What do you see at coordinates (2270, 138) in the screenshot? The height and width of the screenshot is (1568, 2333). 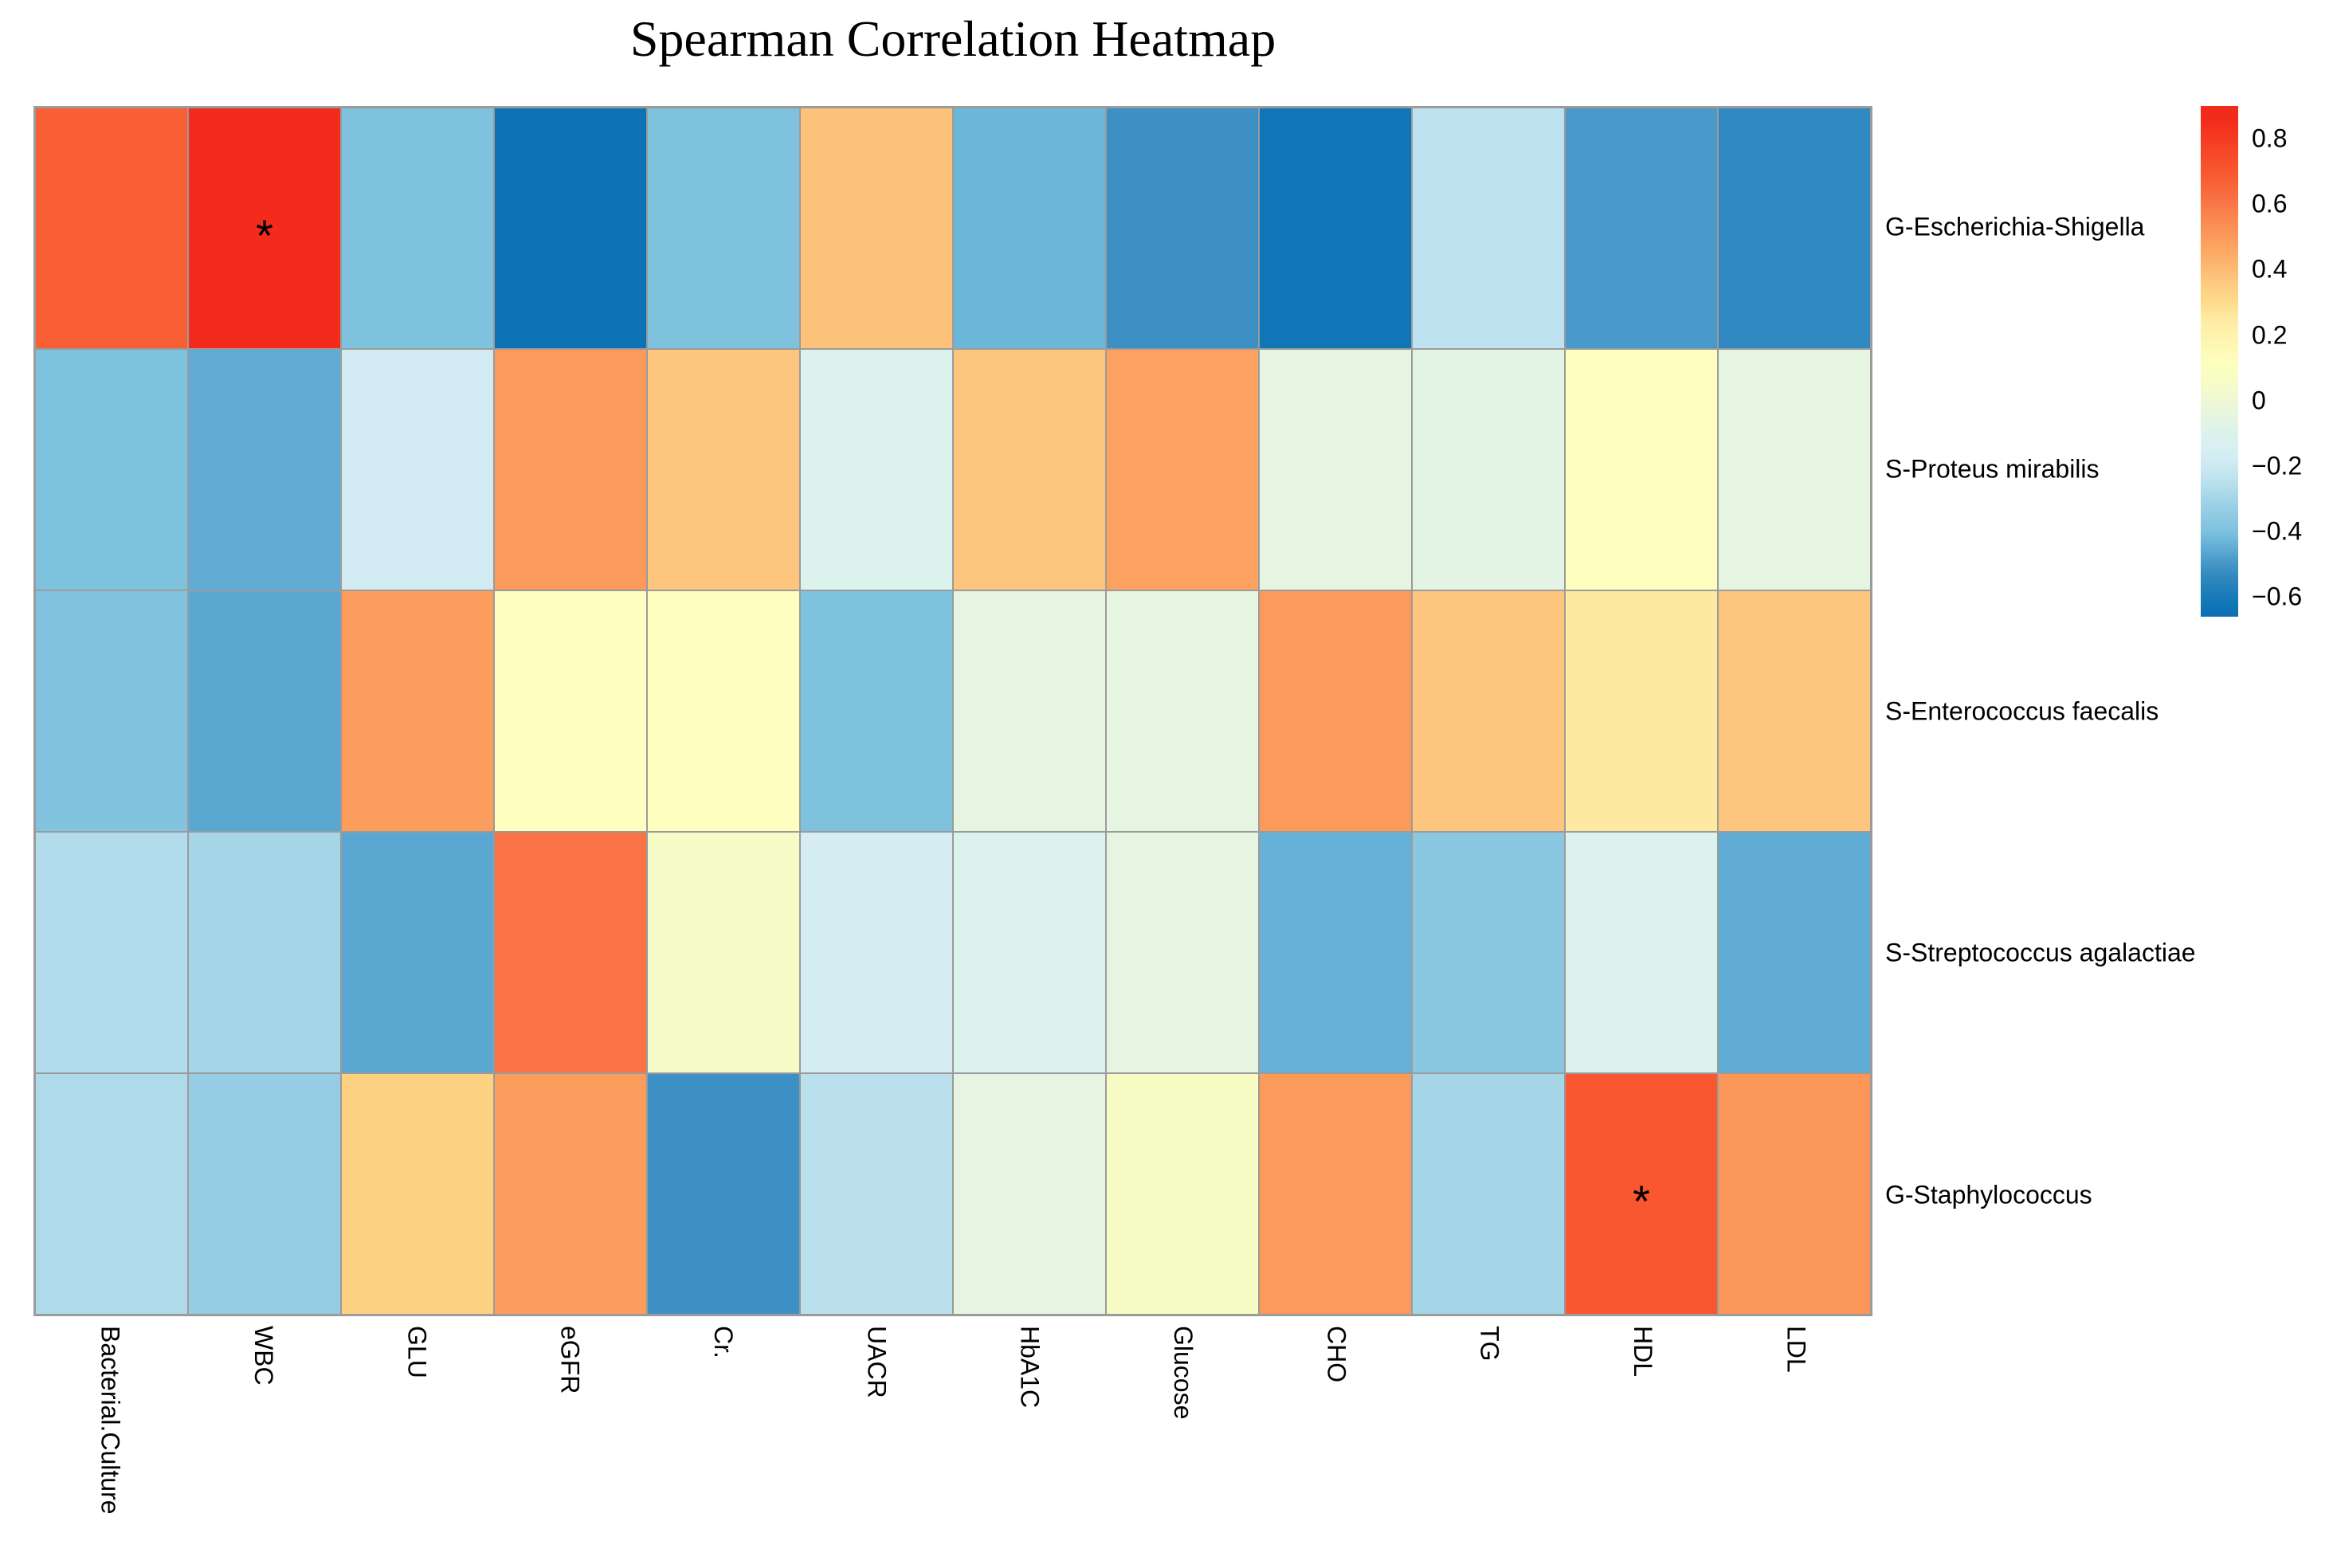 I see `colorbar-tick-label: 0.8` at bounding box center [2270, 138].